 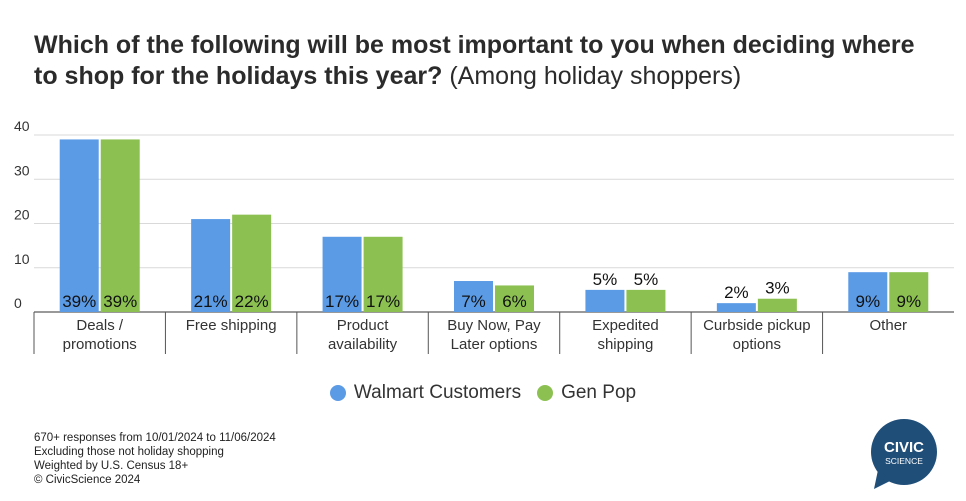 I want to click on x-tick-label: promotions, so click(x=100, y=344).